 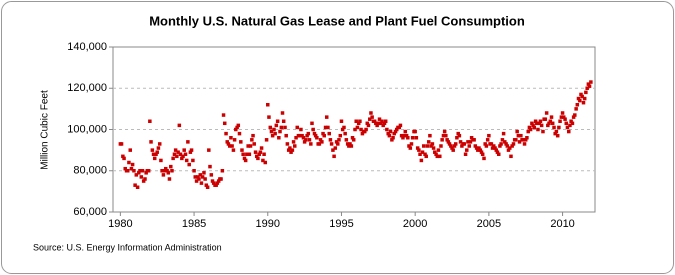 What do you see at coordinates (415, 224) in the screenshot?
I see `x-tick-label: 2000` at bounding box center [415, 224].